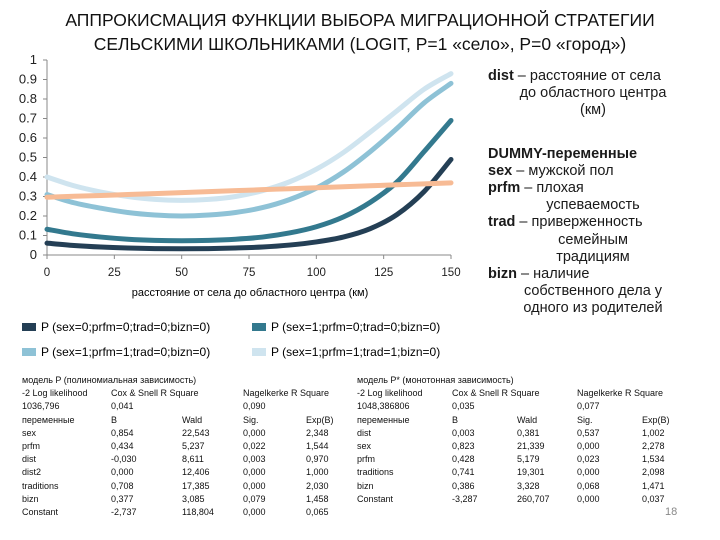 The image size is (720, 540). I want to click on table-cell: 0,077, so click(588, 406).